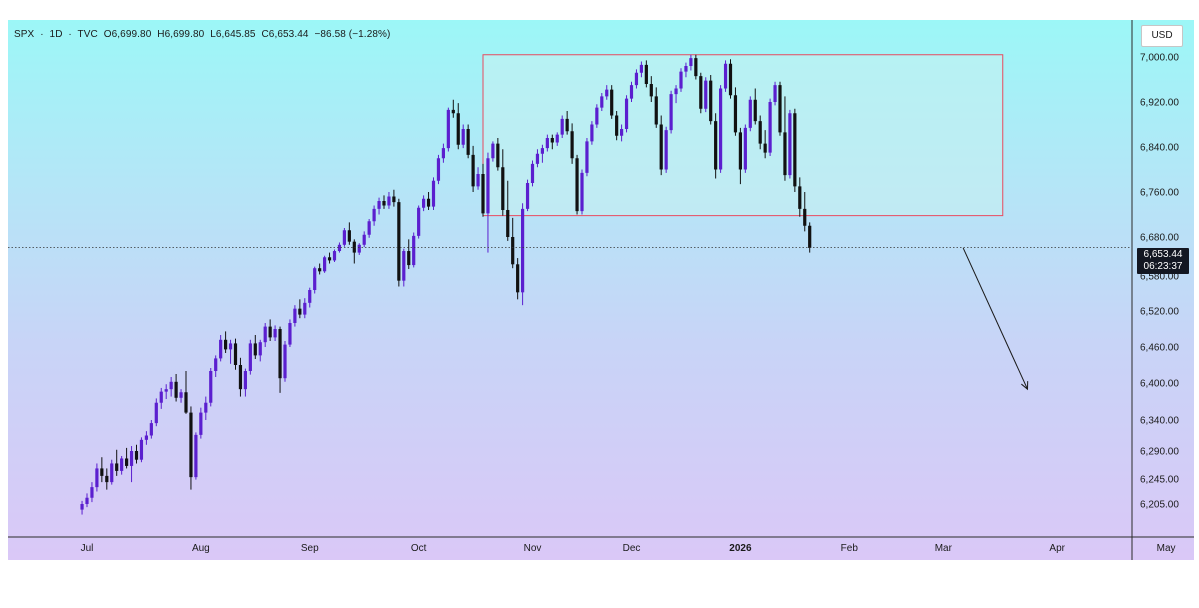 The height and width of the screenshot is (608, 1199). I want to click on last-price-value: 6,653.44, so click(1163, 254).